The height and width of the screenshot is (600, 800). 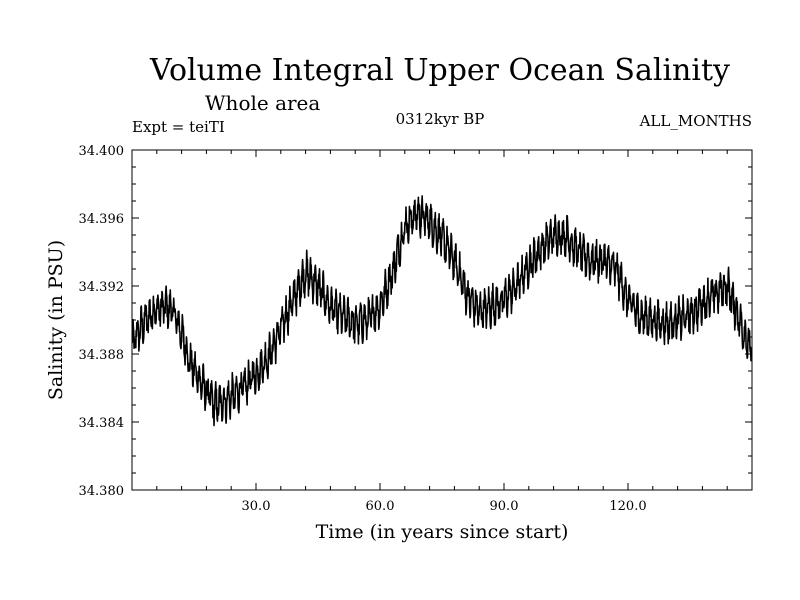 What do you see at coordinates (440, 119) in the screenshot?
I see `period-label: 0312kyr BP` at bounding box center [440, 119].